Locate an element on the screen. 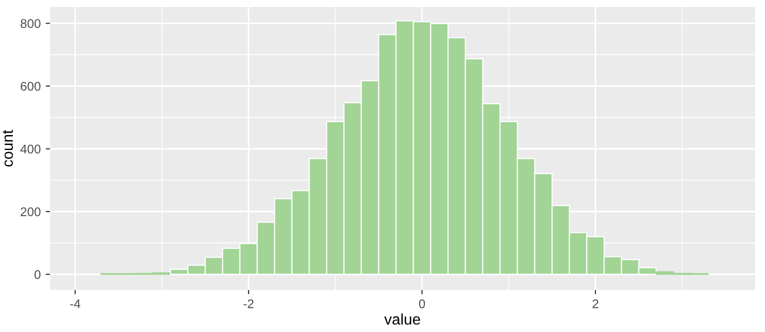 This screenshot has width=765, height=332. y-tick-label: 400 is located at coordinates (30, 149).